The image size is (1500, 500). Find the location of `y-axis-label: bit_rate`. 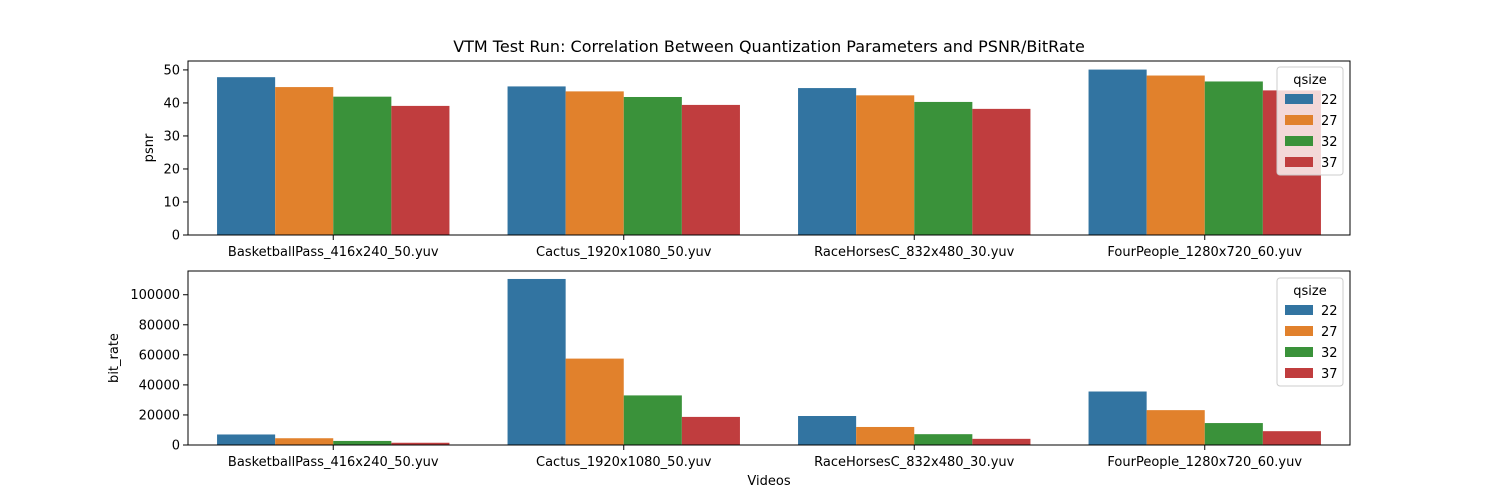

y-axis-label: bit_rate is located at coordinates (114, 358).